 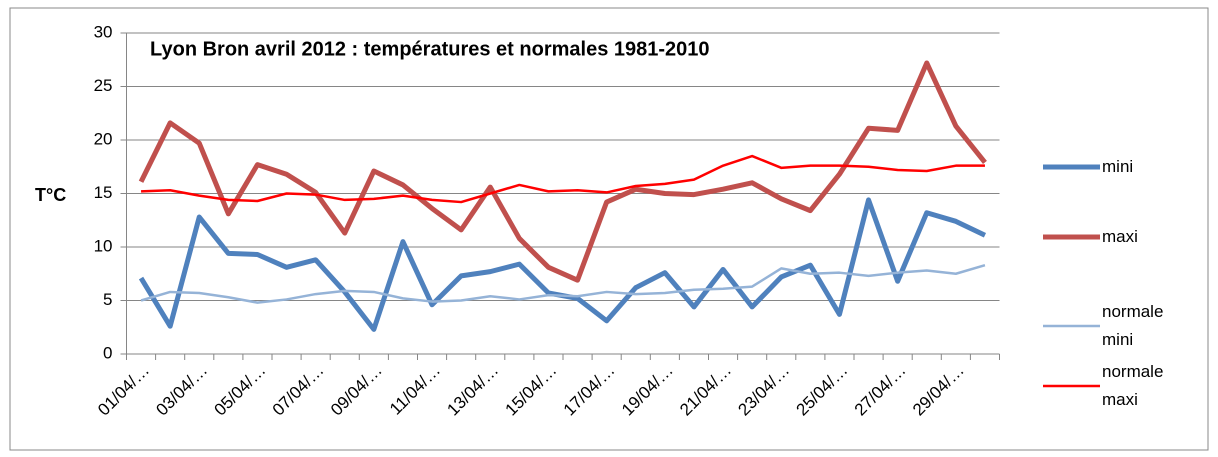 What do you see at coordinates (103, 85) in the screenshot?
I see `y-tick-label: 25` at bounding box center [103, 85].